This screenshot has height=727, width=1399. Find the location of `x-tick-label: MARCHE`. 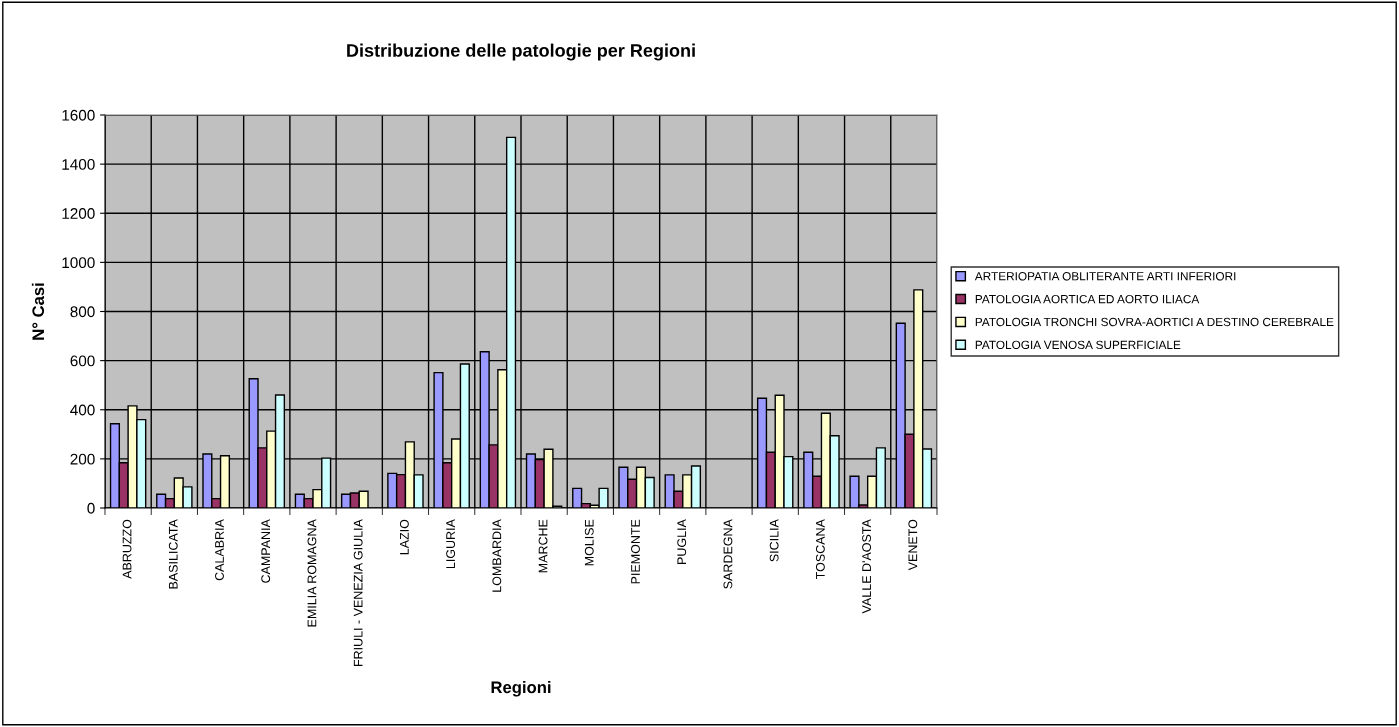

x-tick-label: MARCHE is located at coordinates (543, 546).